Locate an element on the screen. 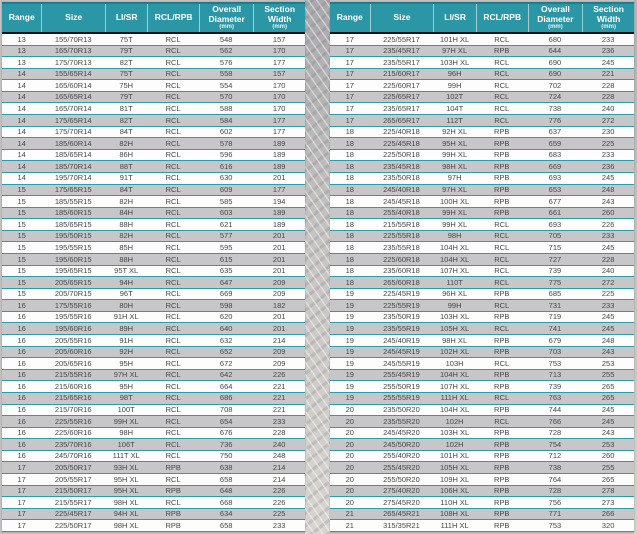 Image resolution: width=637 pixels, height=534 pixels. cell-li-sr: 82H is located at coordinates (126, 236).